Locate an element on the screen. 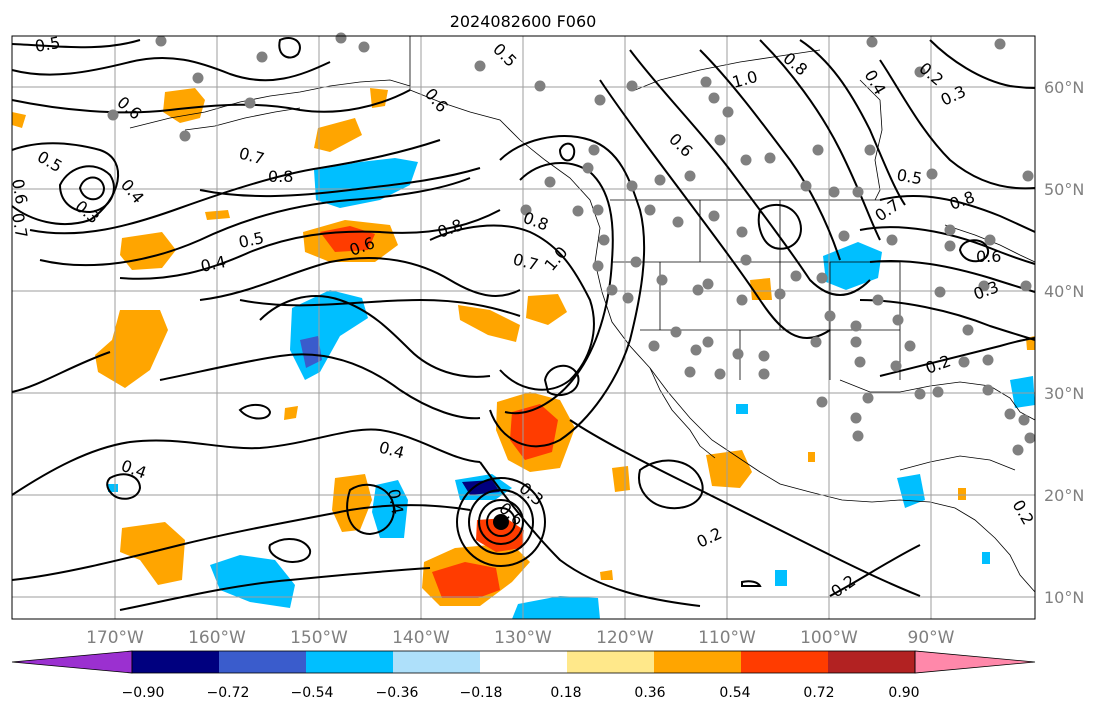 Image resolution: width=1105 pixels, height=712 pixels. colorbar-tick-label: −0.18 is located at coordinates (481, 693).